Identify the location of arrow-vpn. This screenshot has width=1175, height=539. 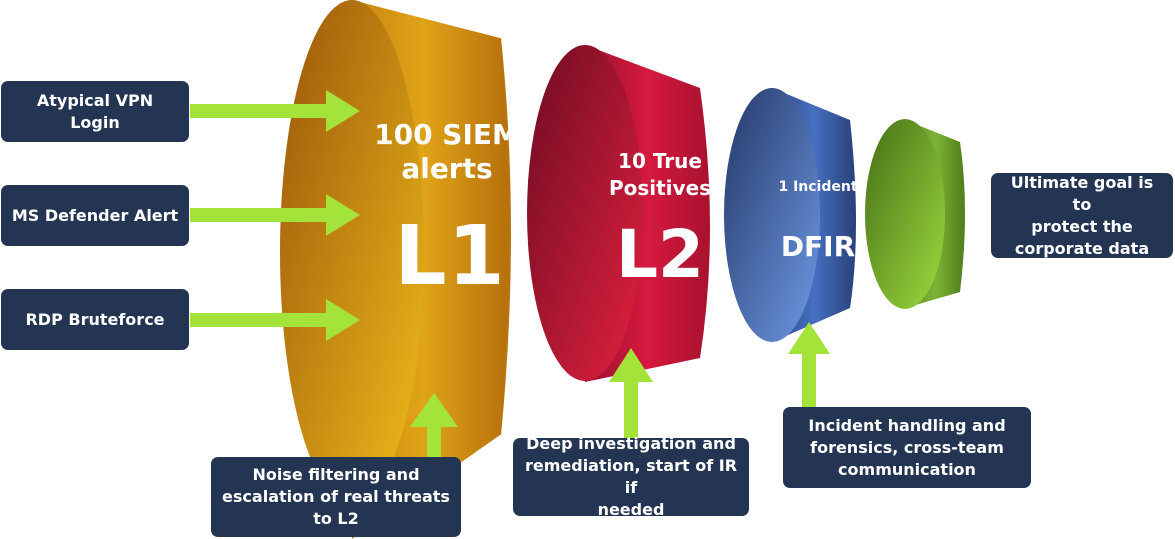
(275, 111).